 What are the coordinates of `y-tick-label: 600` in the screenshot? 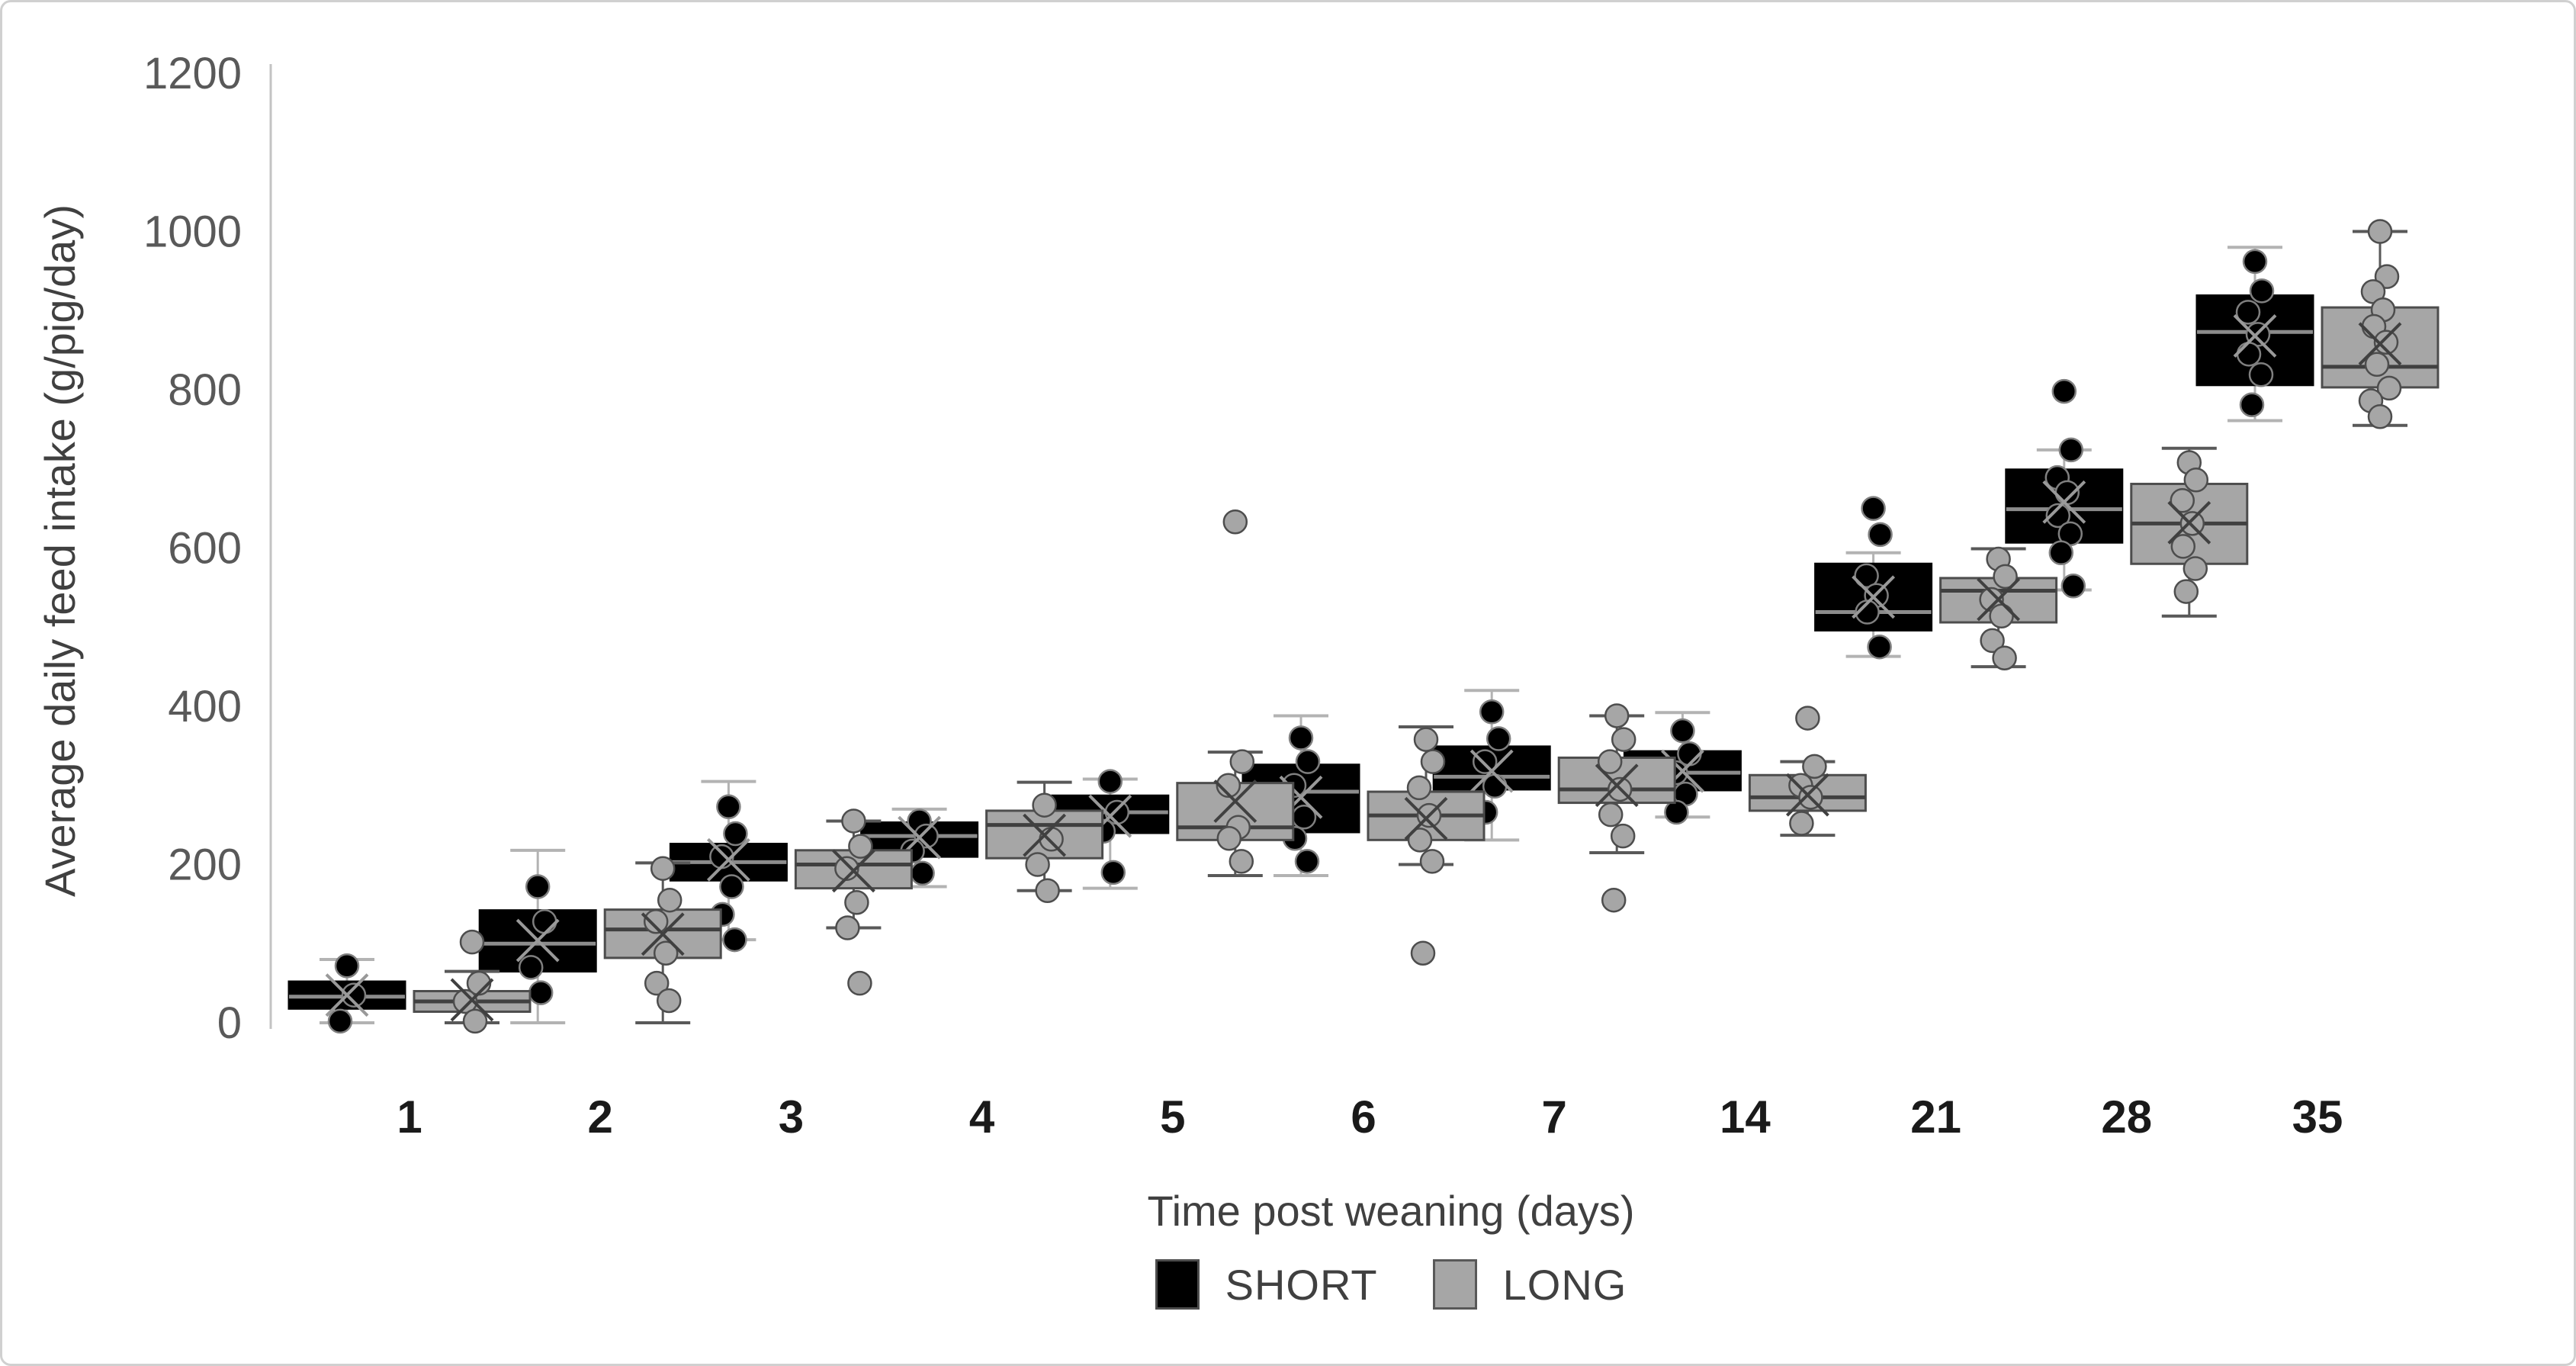 It's located at (205, 549).